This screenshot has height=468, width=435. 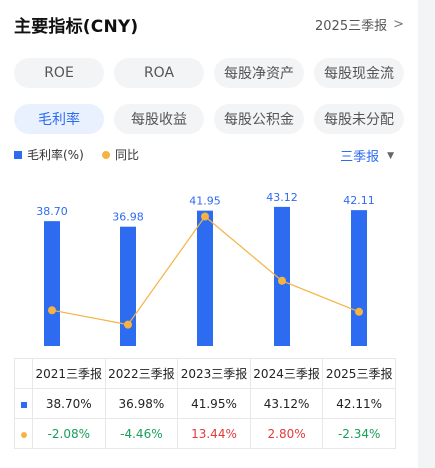 What do you see at coordinates (214, 403) in the screenshot?
I see `table-cell: 41.95%` at bounding box center [214, 403].